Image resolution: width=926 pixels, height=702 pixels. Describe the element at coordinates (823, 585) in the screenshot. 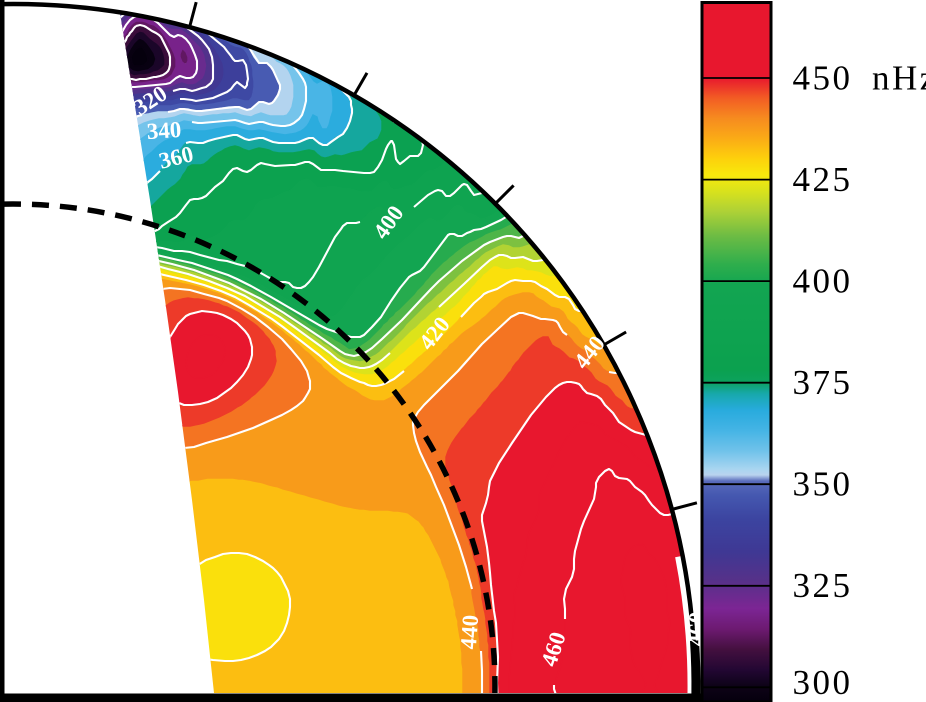

I see `svg-text: 325` at that location.